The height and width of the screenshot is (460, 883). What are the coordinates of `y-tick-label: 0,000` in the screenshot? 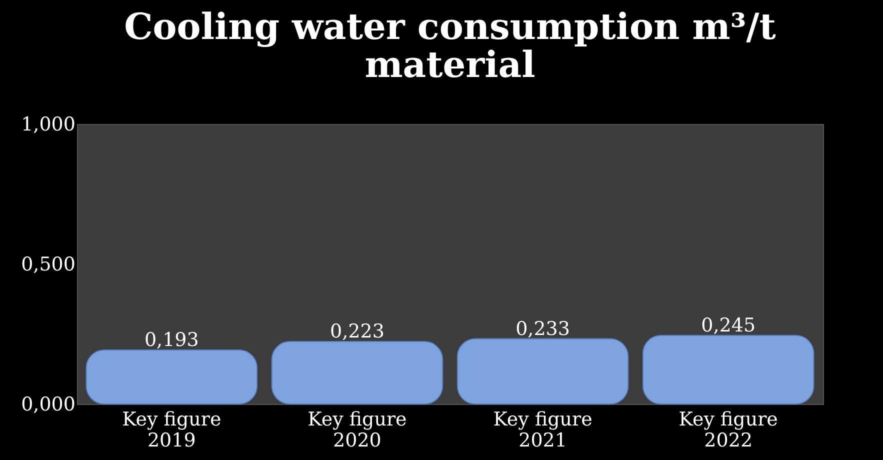 It's located at (48, 405).